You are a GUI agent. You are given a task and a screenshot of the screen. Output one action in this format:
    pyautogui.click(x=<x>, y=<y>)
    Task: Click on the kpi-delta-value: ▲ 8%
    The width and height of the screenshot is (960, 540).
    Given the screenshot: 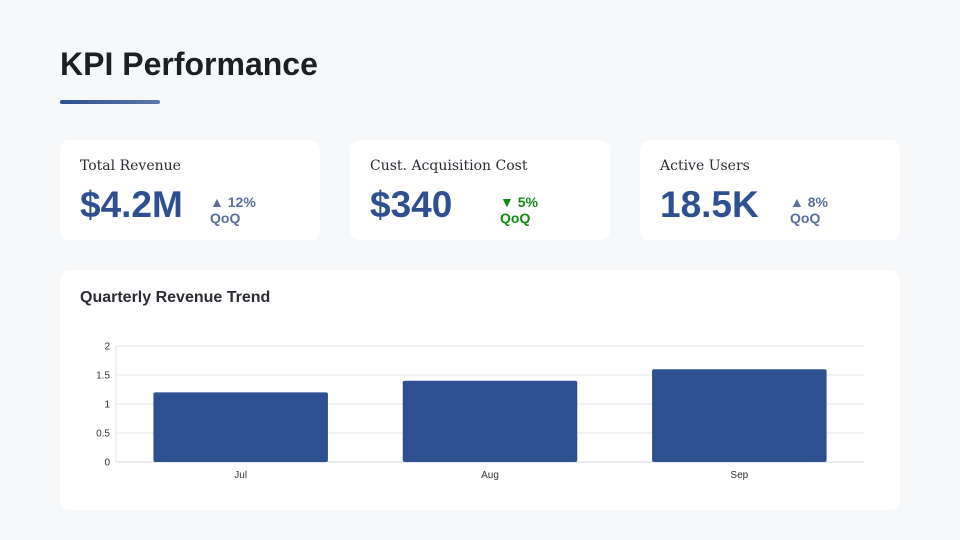 What is the action you would take?
    pyautogui.click(x=809, y=202)
    